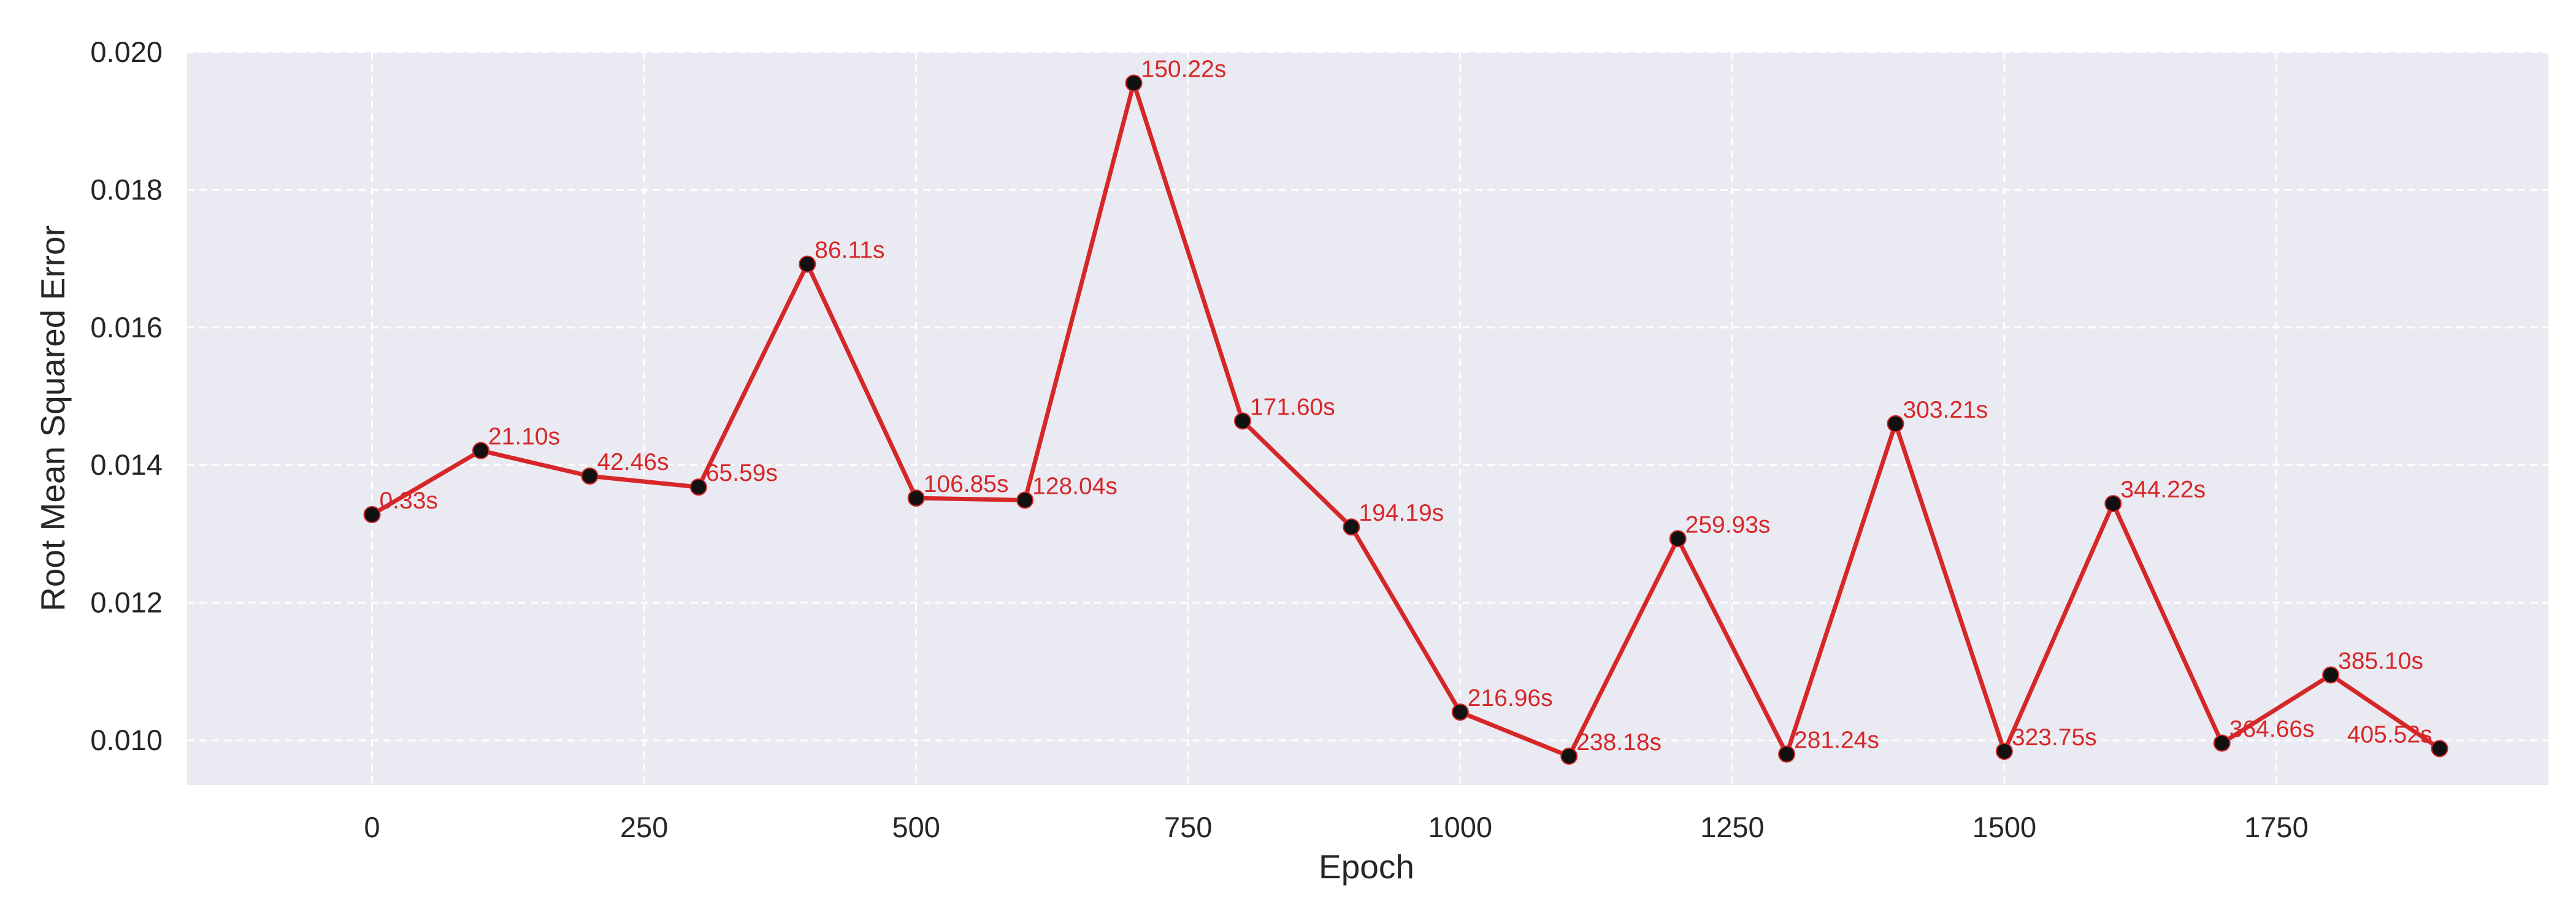 The image size is (2576, 920). I want to click on y-tick-label: 0.016, so click(126, 327).